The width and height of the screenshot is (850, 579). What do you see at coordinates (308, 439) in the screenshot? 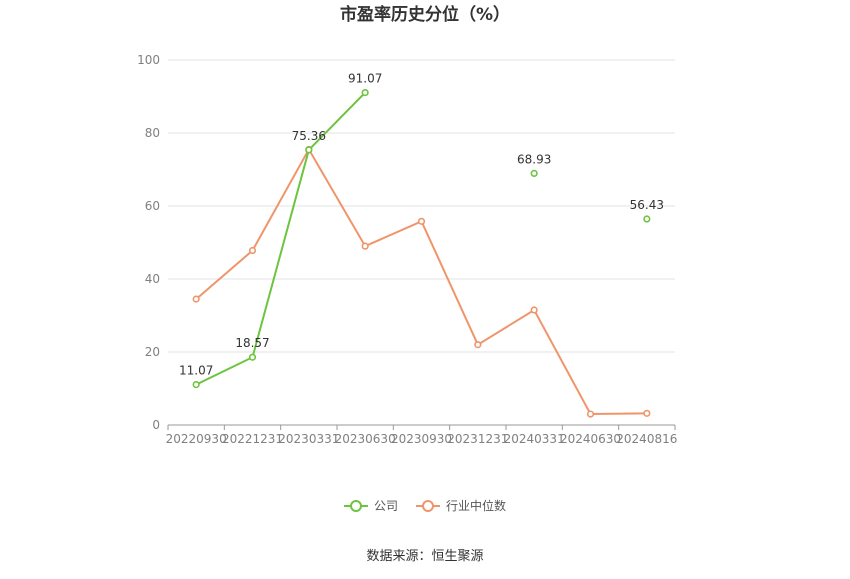
I see `x-tick-label: 20230331` at bounding box center [308, 439].